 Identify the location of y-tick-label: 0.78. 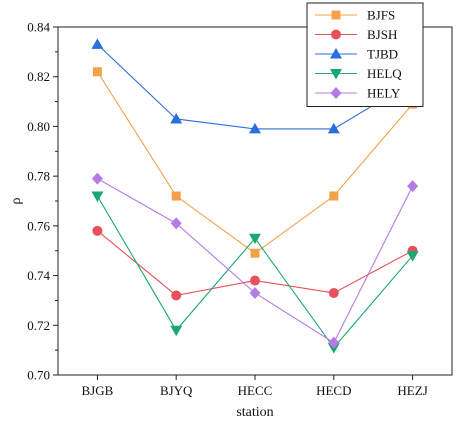
(38, 176).